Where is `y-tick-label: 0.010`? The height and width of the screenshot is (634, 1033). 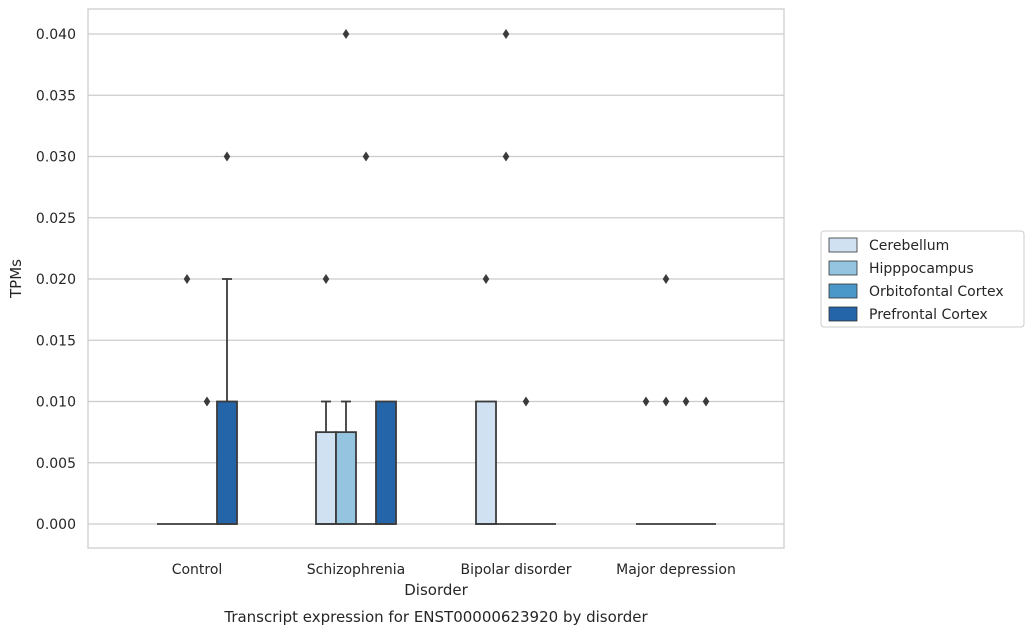 y-tick-label: 0.010 is located at coordinates (56, 403).